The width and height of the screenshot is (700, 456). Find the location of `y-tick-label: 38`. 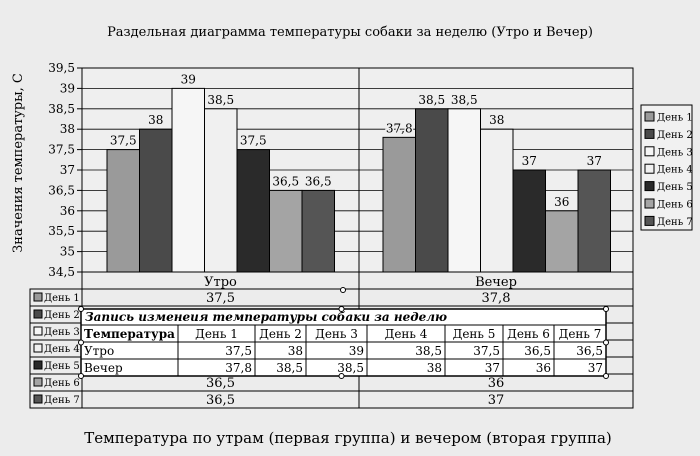

y-tick-label: 38 is located at coordinates (67, 129).